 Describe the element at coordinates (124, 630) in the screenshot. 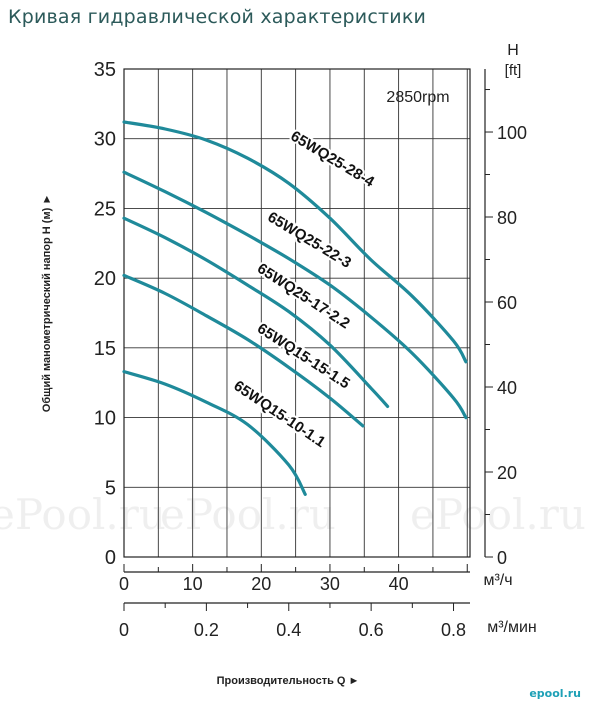

I see `x-tick-label-m3min: 0` at that location.